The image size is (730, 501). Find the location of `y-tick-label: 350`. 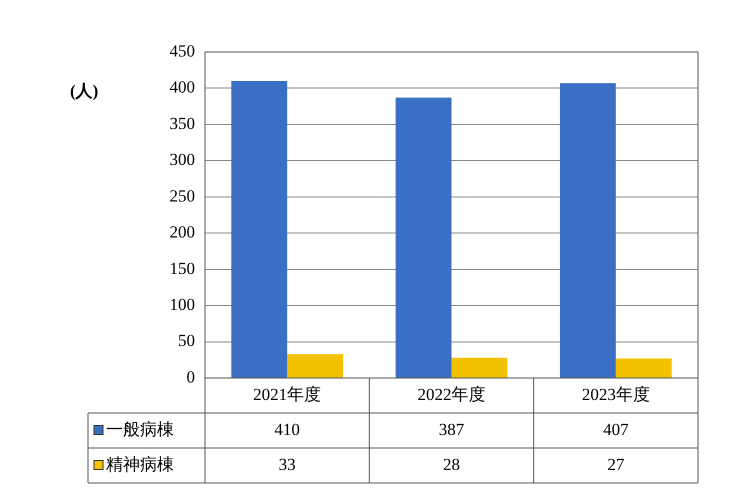

y-tick-label: 350 is located at coordinates (182, 123).